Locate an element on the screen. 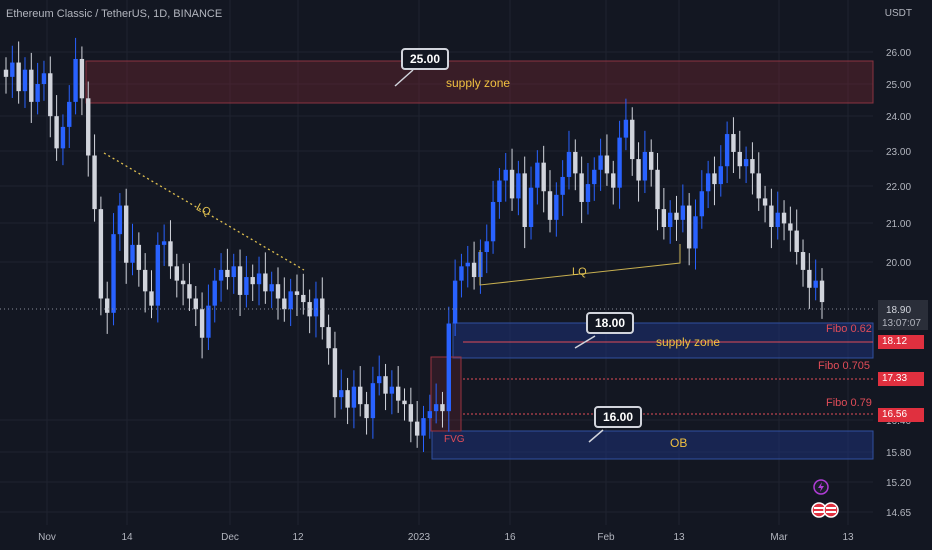 This screenshot has width=932, height=550. time-axis: Nov 14 Dec 12 2023 16 Feb 13 Mar 13 is located at coordinates (446, 537).